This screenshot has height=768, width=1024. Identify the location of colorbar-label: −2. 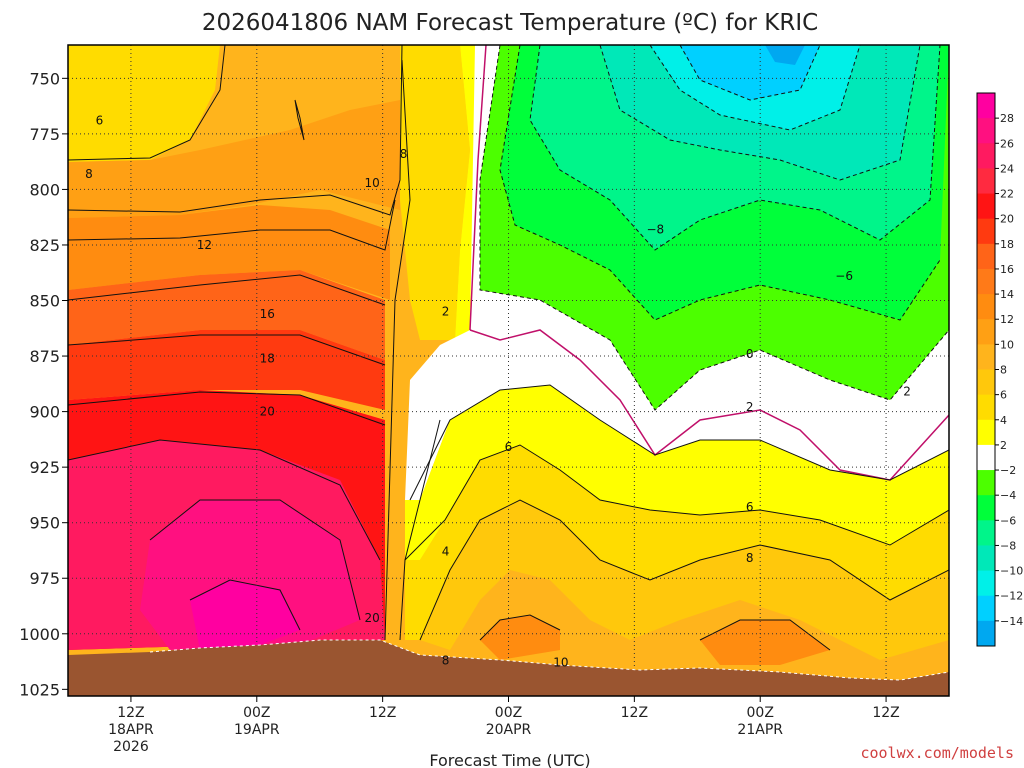
(1008, 470).